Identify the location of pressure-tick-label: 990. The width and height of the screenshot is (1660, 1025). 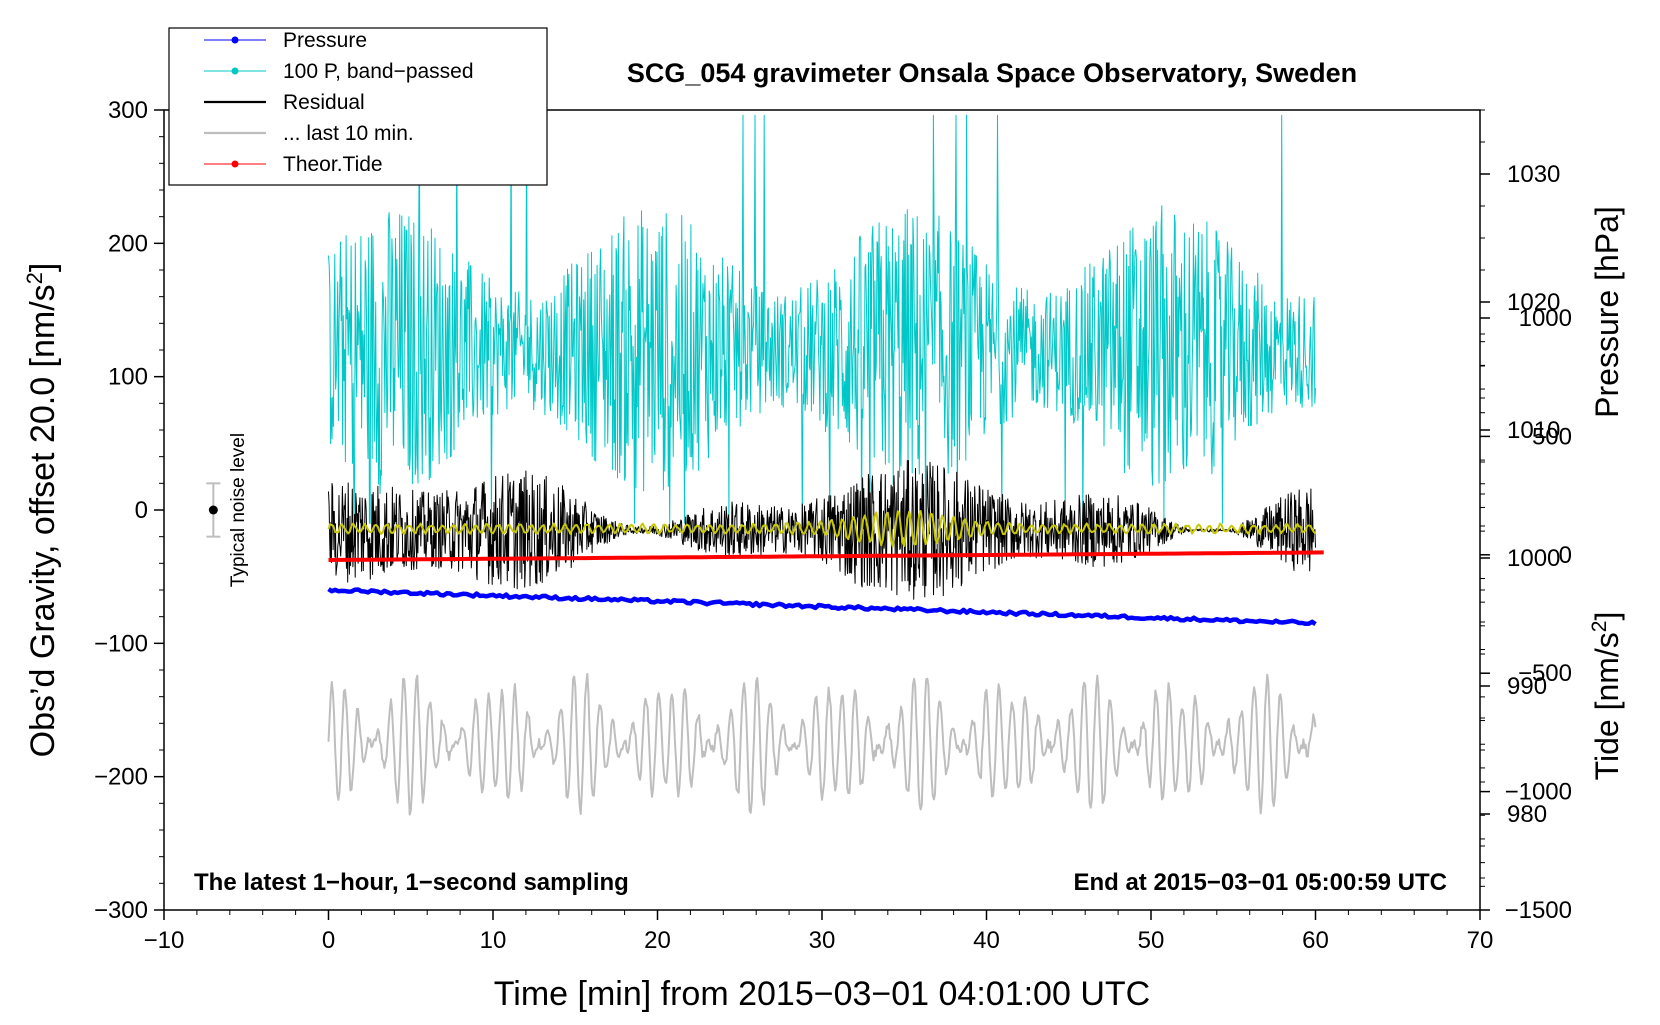
(1527, 686).